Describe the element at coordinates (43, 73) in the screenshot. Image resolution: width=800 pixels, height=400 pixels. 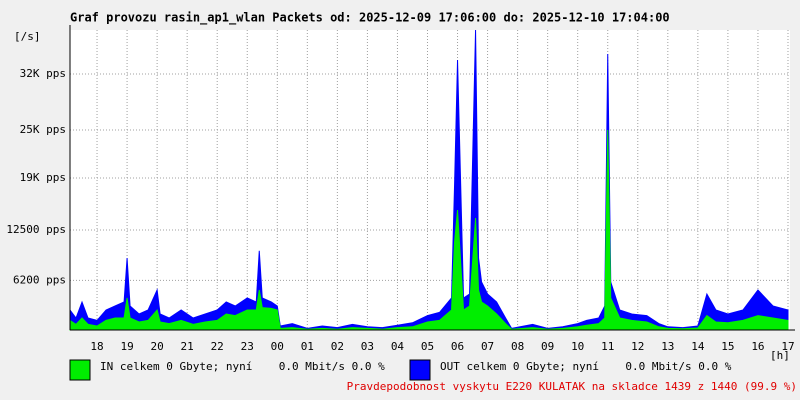
I see `y-tick-label: 32K pps` at that location.